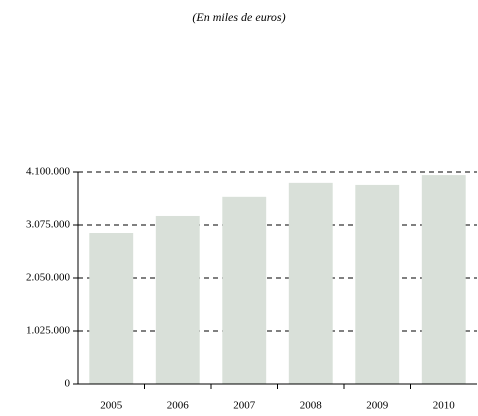 The height and width of the screenshot is (416, 478). What do you see at coordinates (48, 225) in the screenshot?
I see `y-tick-label: 3.075.000` at bounding box center [48, 225].